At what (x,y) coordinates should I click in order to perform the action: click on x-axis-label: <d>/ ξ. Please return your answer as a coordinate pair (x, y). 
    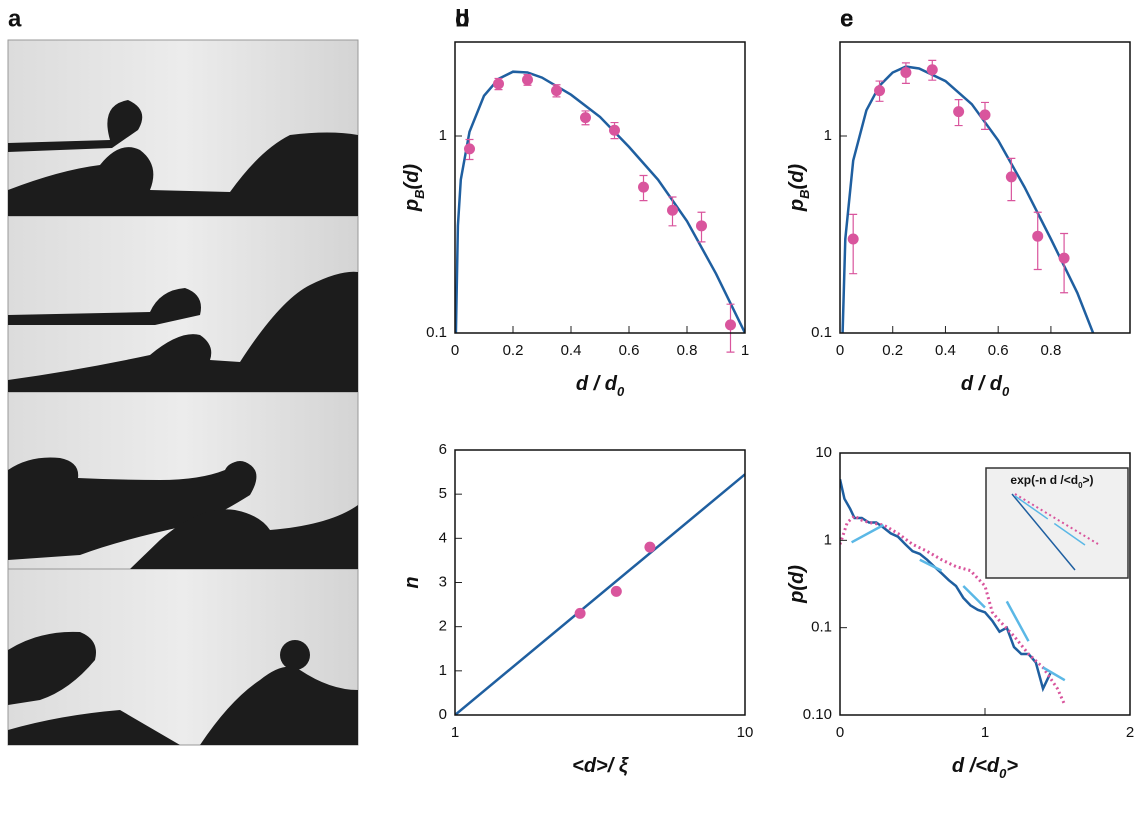
    Looking at the image, I should click on (600, 766).